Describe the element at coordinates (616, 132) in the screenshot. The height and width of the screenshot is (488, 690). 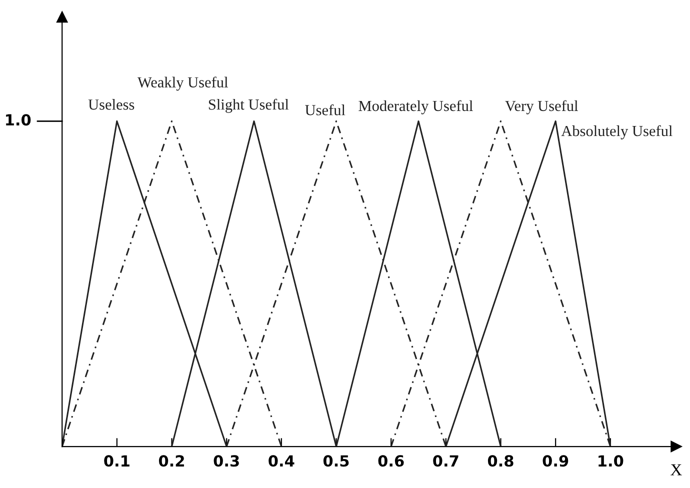
I see `series-label: Absolutely Useful` at that location.